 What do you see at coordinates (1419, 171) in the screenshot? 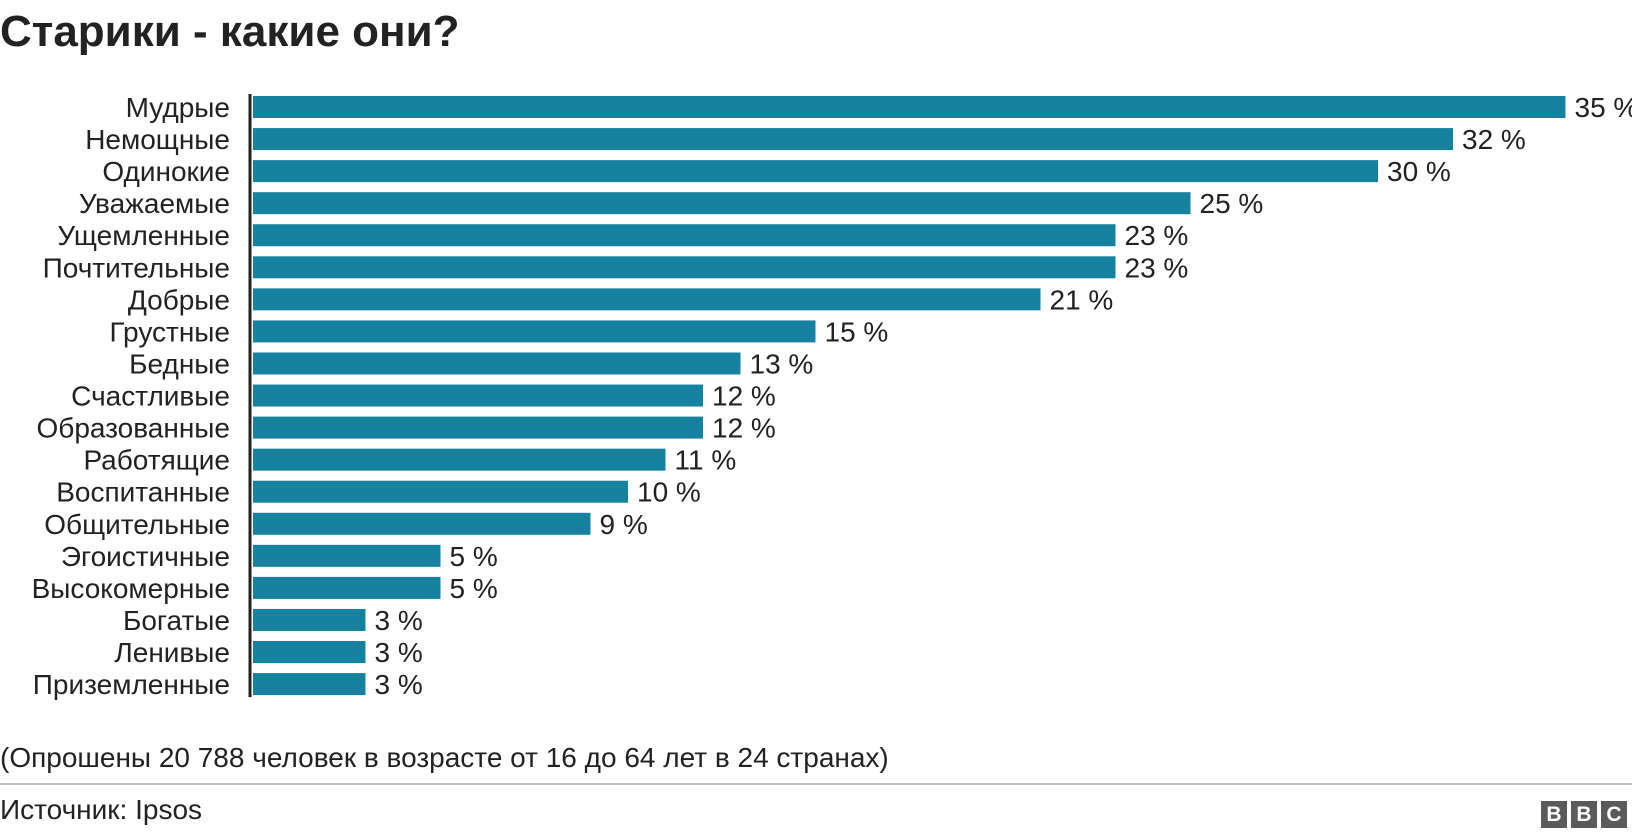
I see `value-label: 30 %` at bounding box center [1419, 171].